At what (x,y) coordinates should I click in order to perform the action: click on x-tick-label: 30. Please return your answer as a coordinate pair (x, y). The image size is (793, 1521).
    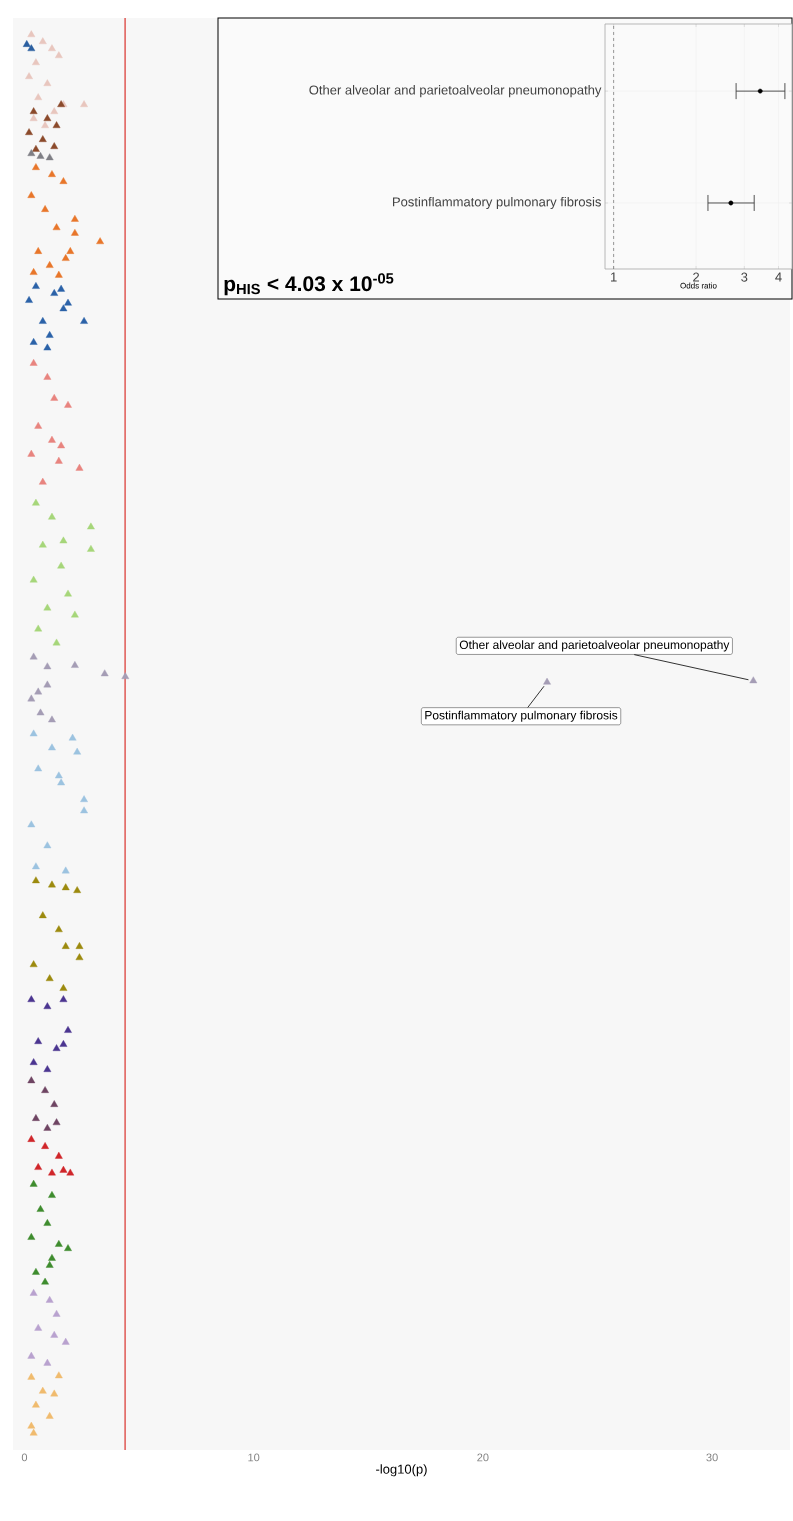
    Looking at the image, I should click on (712, 1457).